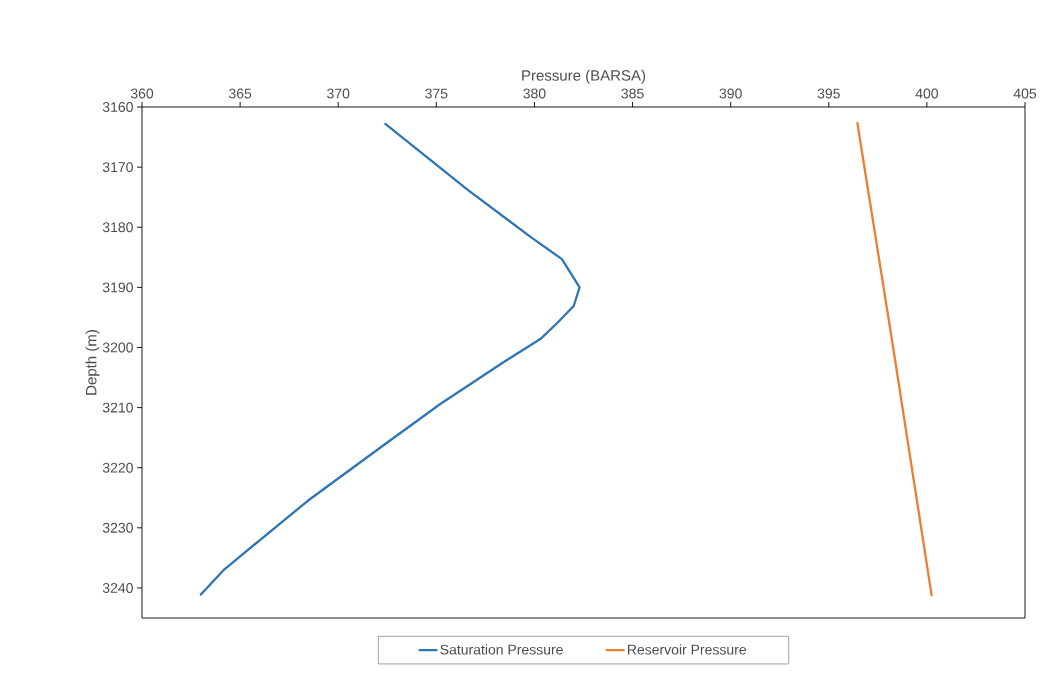 Image resolution: width=1050 pixels, height=694 pixels. What do you see at coordinates (632, 93) in the screenshot?
I see `x-tick-label: 385` at bounding box center [632, 93].